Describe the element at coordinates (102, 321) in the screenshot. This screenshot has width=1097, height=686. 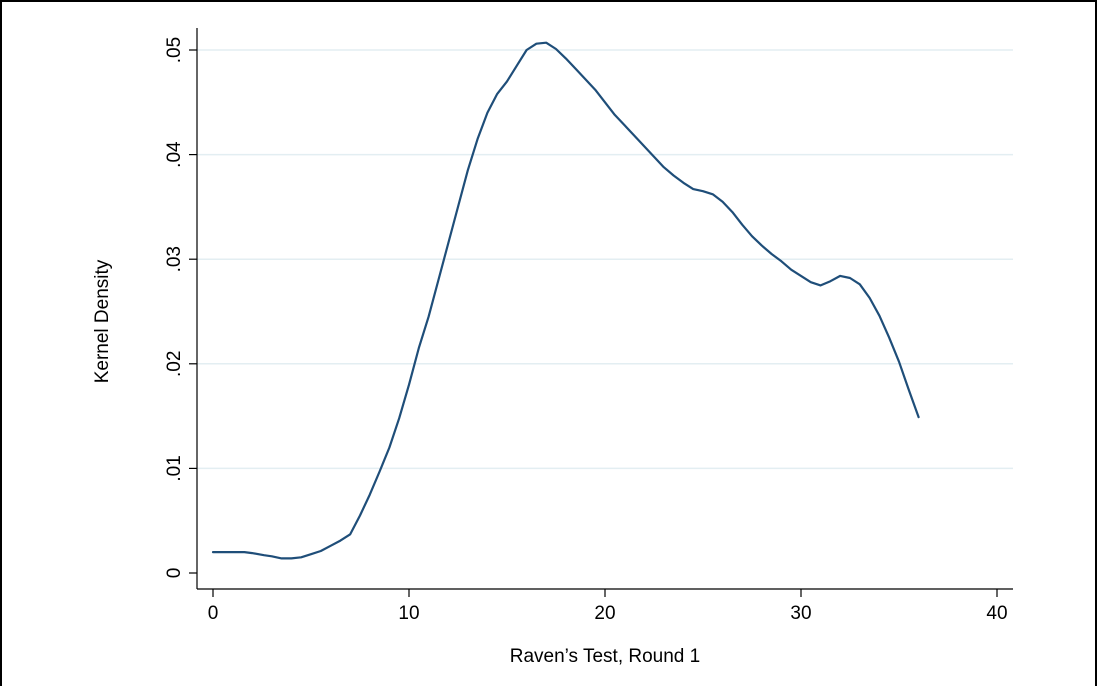
I see `y-axis-title: Kernel Density` at that location.